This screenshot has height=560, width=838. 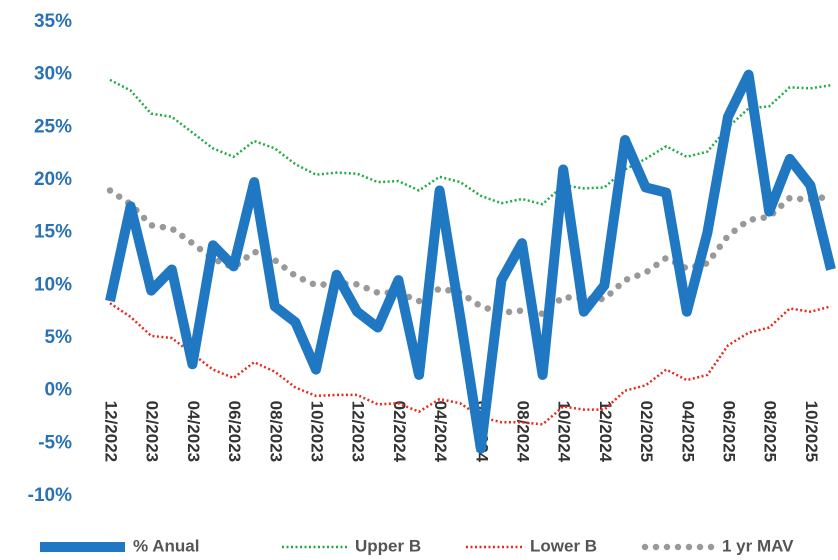 What do you see at coordinates (811, 431) in the screenshot?
I see `x-tick-label: 10/2025` at bounding box center [811, 431].